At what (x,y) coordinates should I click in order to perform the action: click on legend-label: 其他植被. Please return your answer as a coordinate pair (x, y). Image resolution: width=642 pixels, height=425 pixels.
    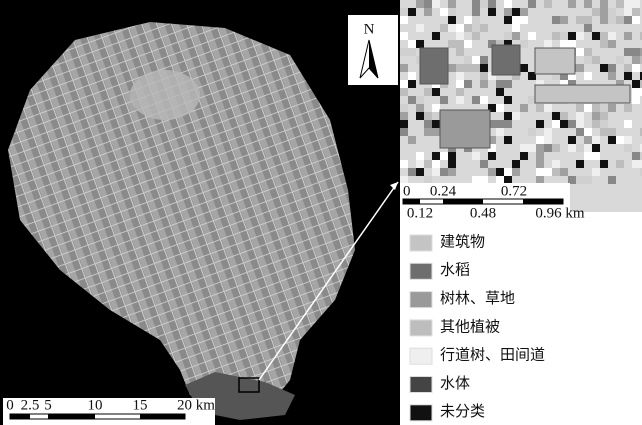
    Looking at the image, I should click on (470, 326).